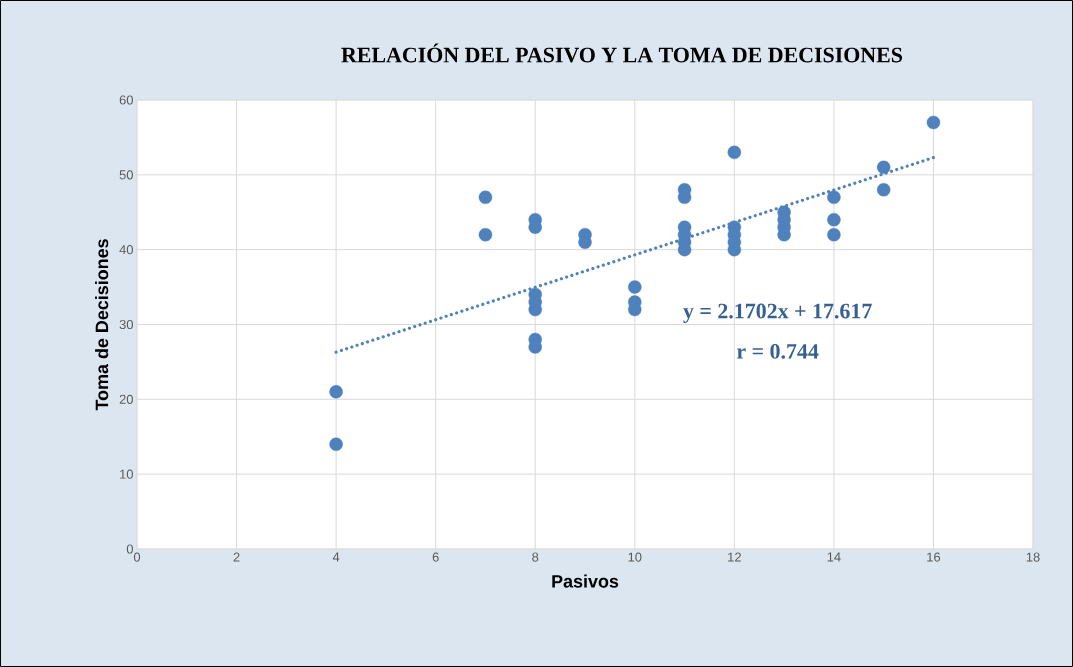 The image size is (1073, 667). Describe the element at coordinates (435, 557) in the screenshot. I see `x-tick-label: 6` at that location.